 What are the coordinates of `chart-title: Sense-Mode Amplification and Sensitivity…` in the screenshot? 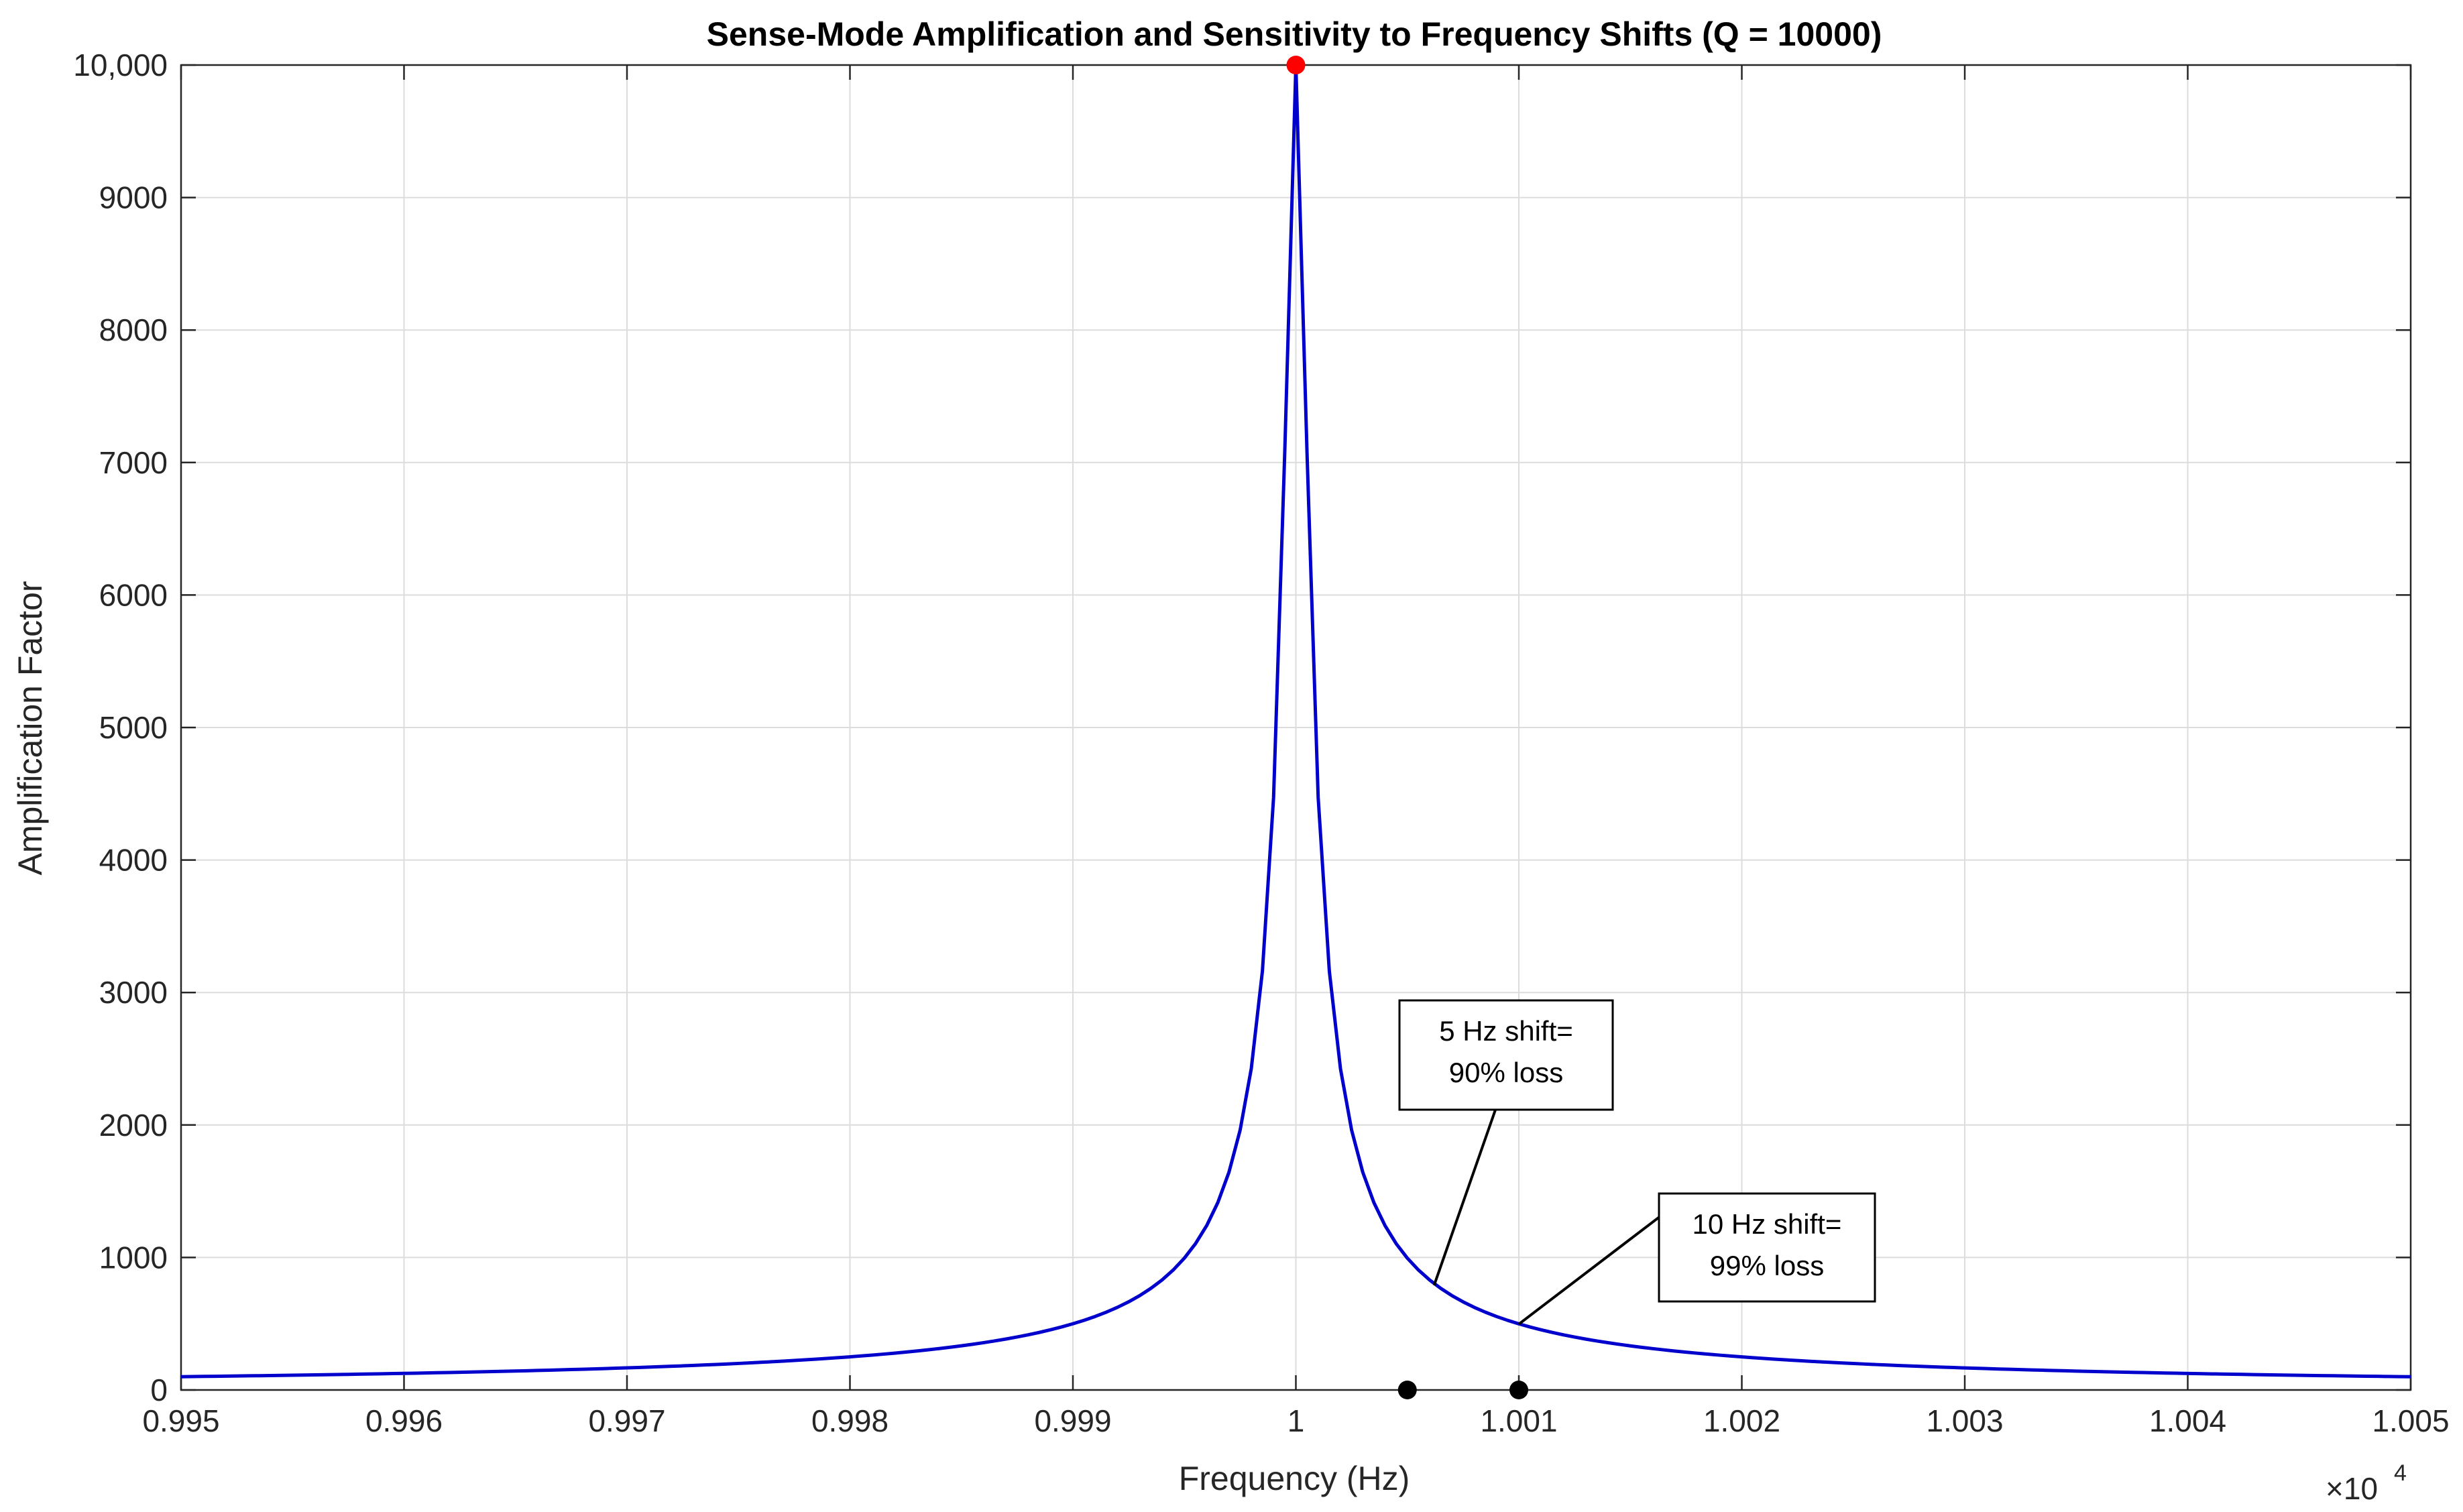 It's located at (1294, 34).